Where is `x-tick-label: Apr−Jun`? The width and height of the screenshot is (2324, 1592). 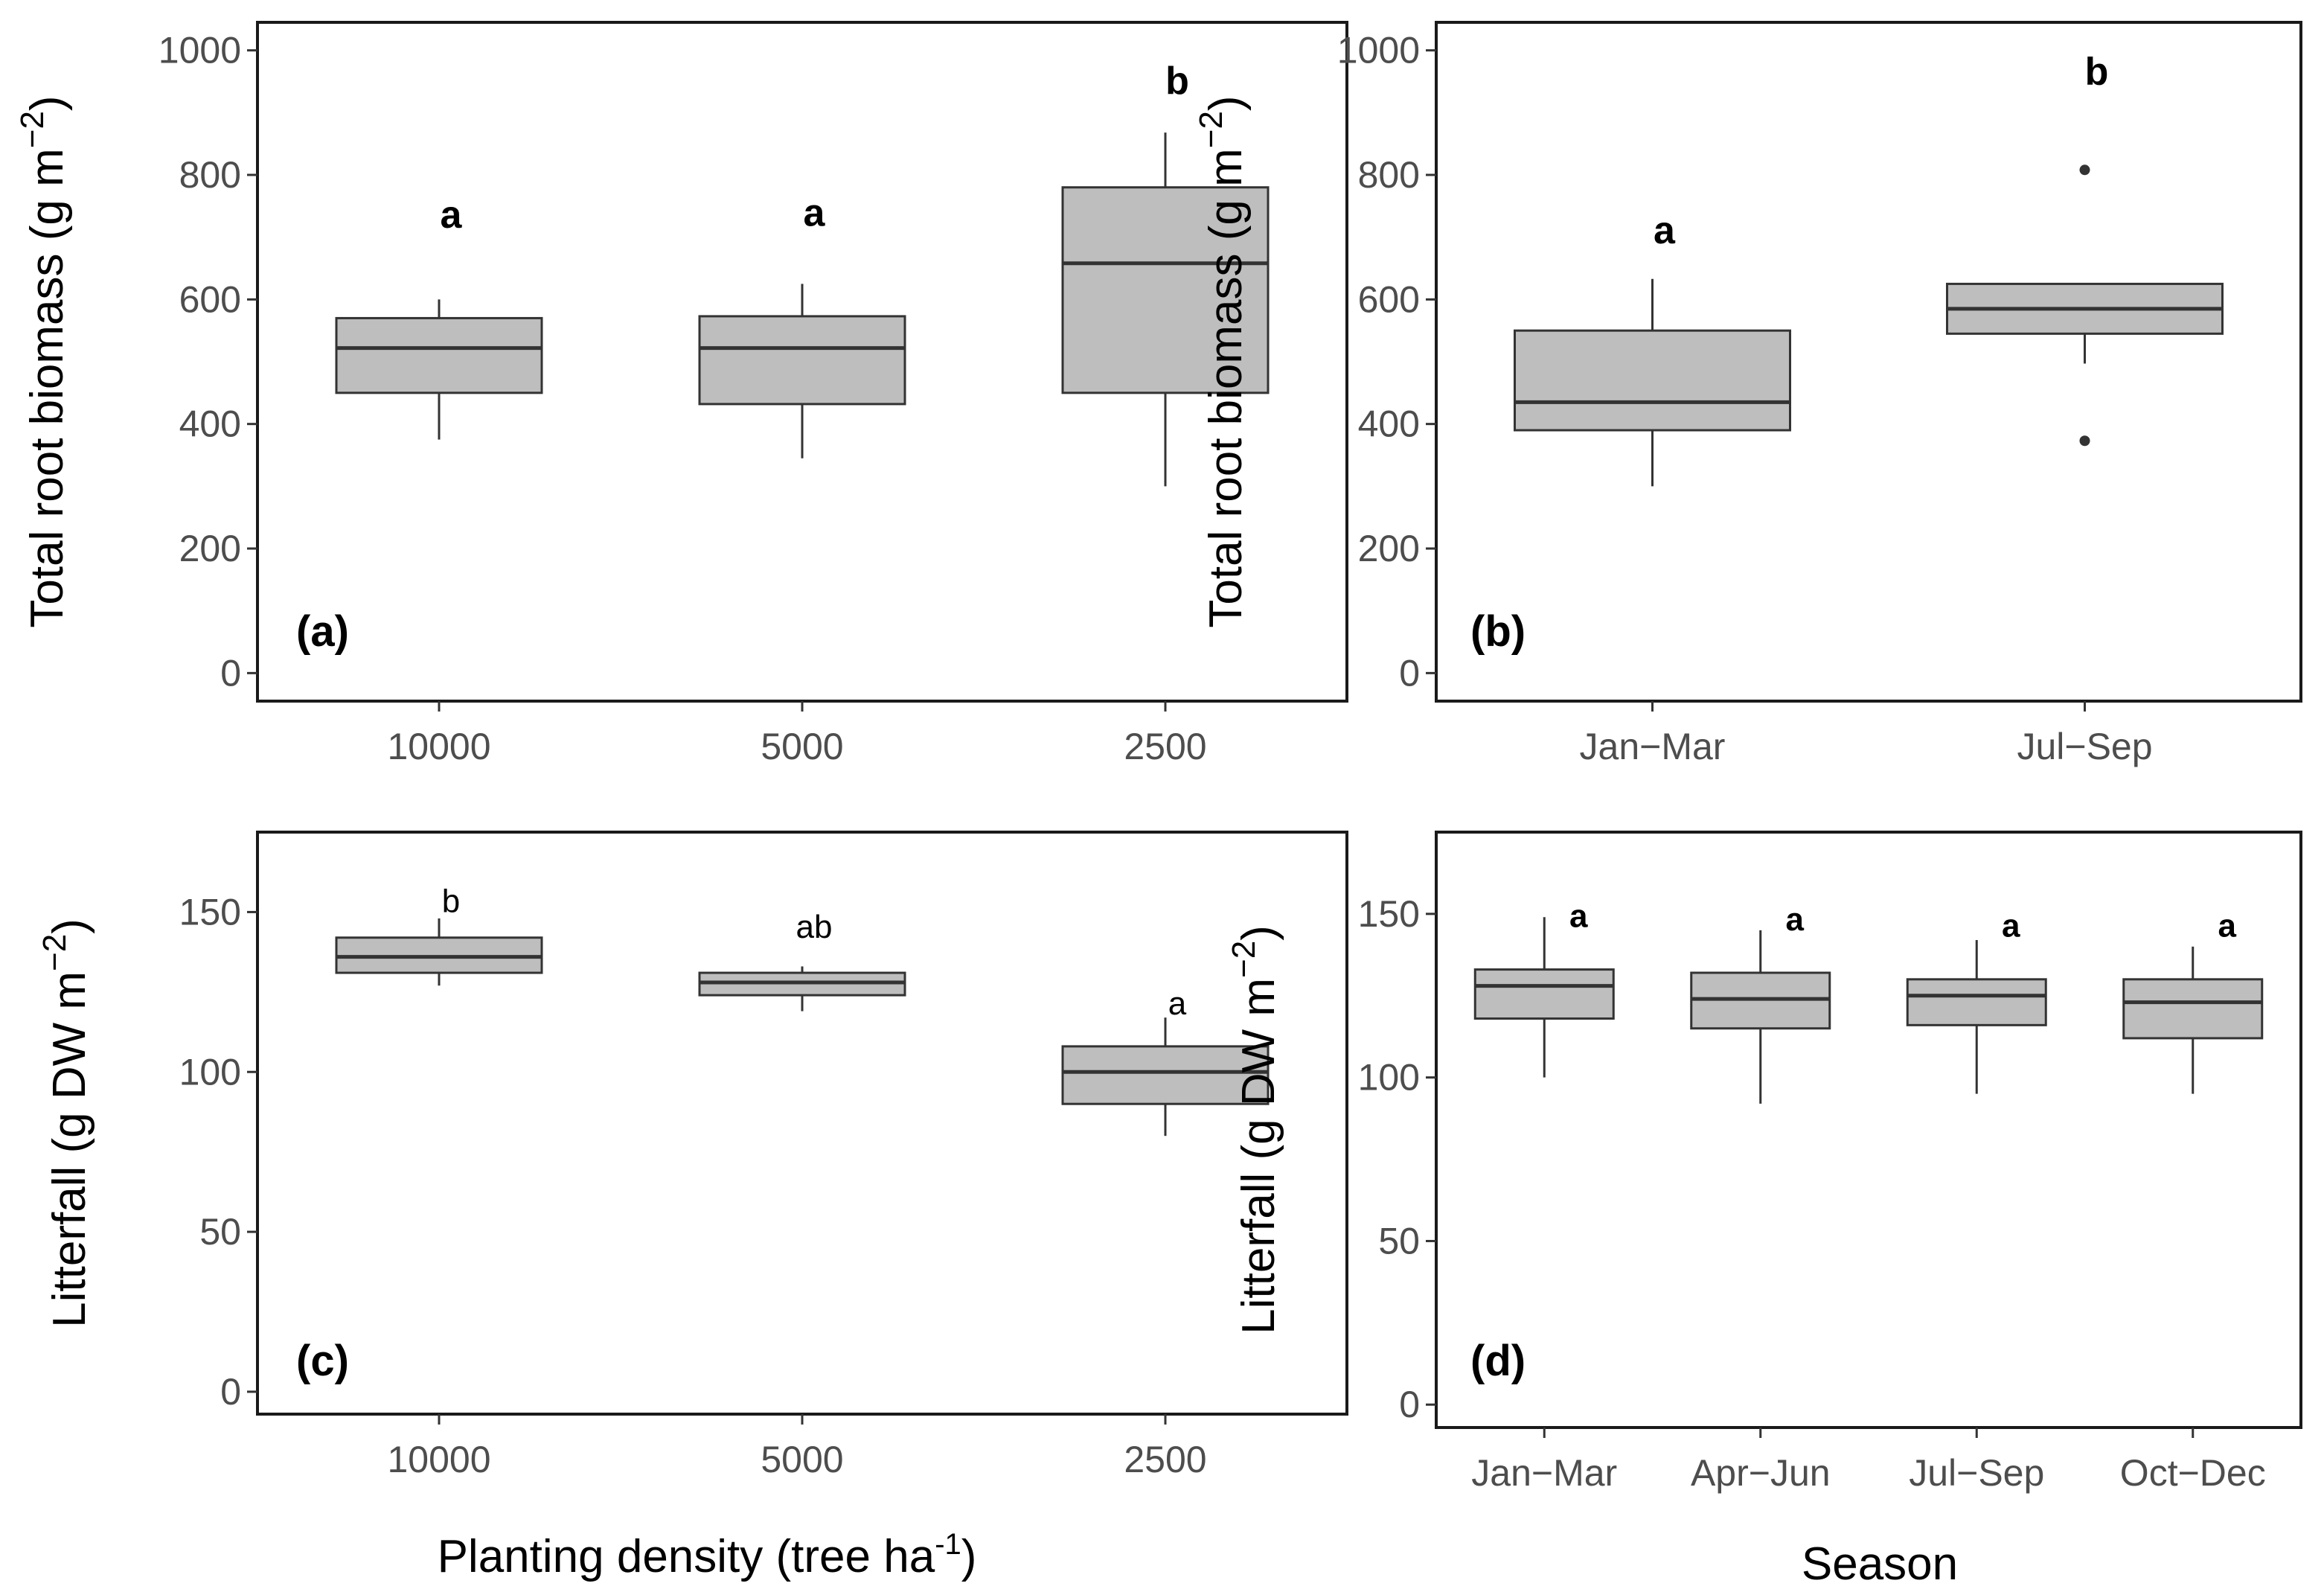
x-tick-label: Apr−Jun is located at coordinates (1761, 1473).